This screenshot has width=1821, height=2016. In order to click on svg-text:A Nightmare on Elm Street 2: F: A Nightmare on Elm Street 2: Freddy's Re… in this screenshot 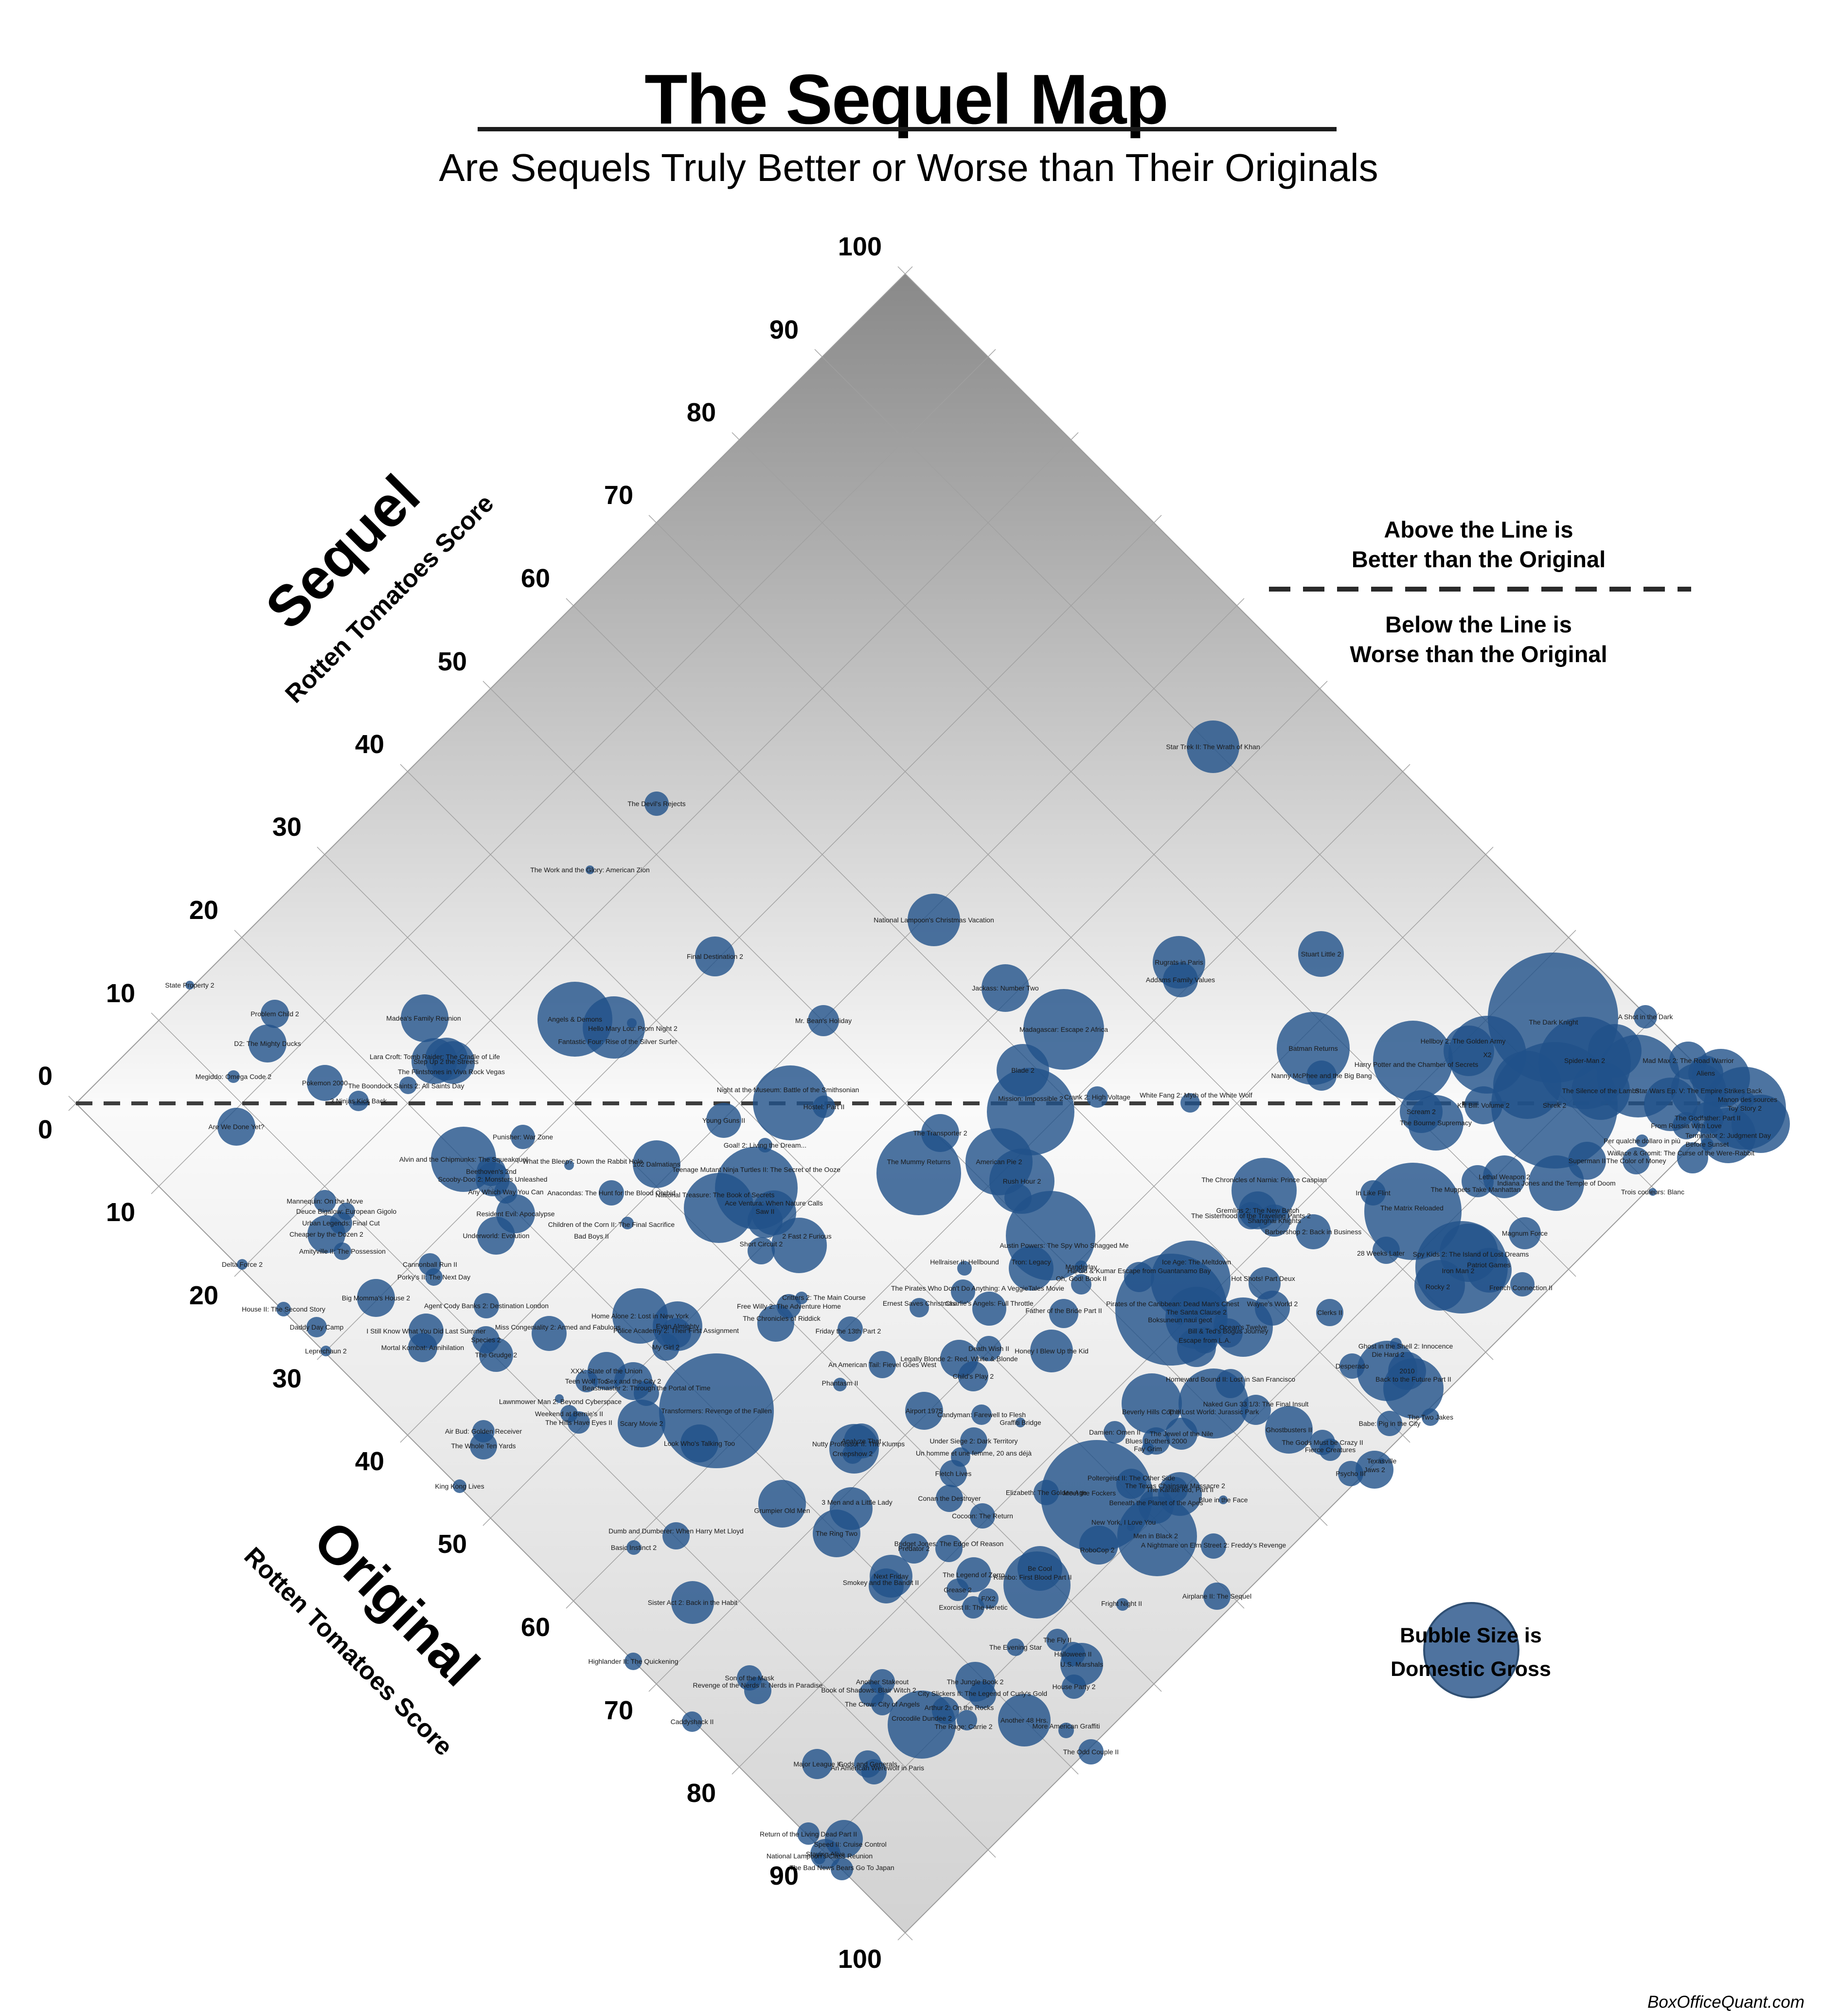, I will do `click(1213, 1545)`.